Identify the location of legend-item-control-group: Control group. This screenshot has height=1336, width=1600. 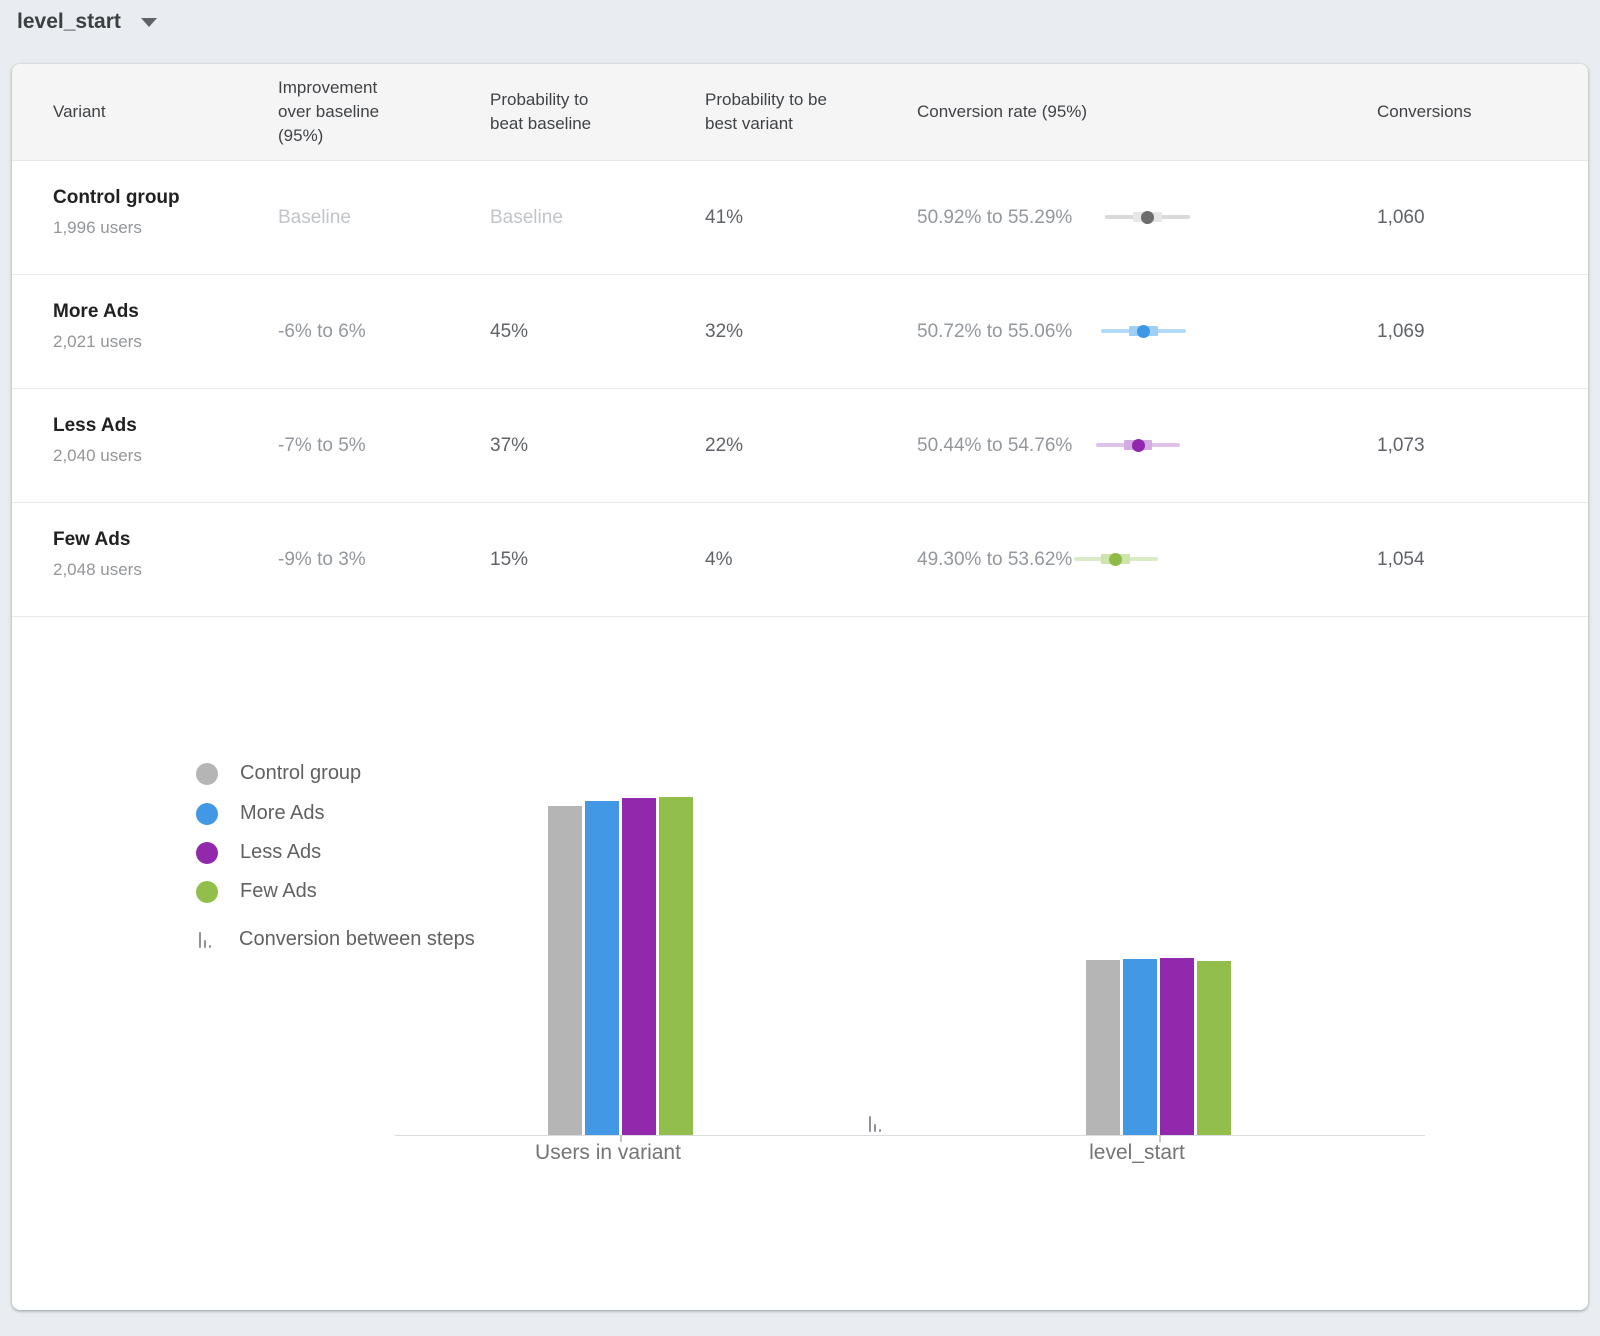
(278, 773).